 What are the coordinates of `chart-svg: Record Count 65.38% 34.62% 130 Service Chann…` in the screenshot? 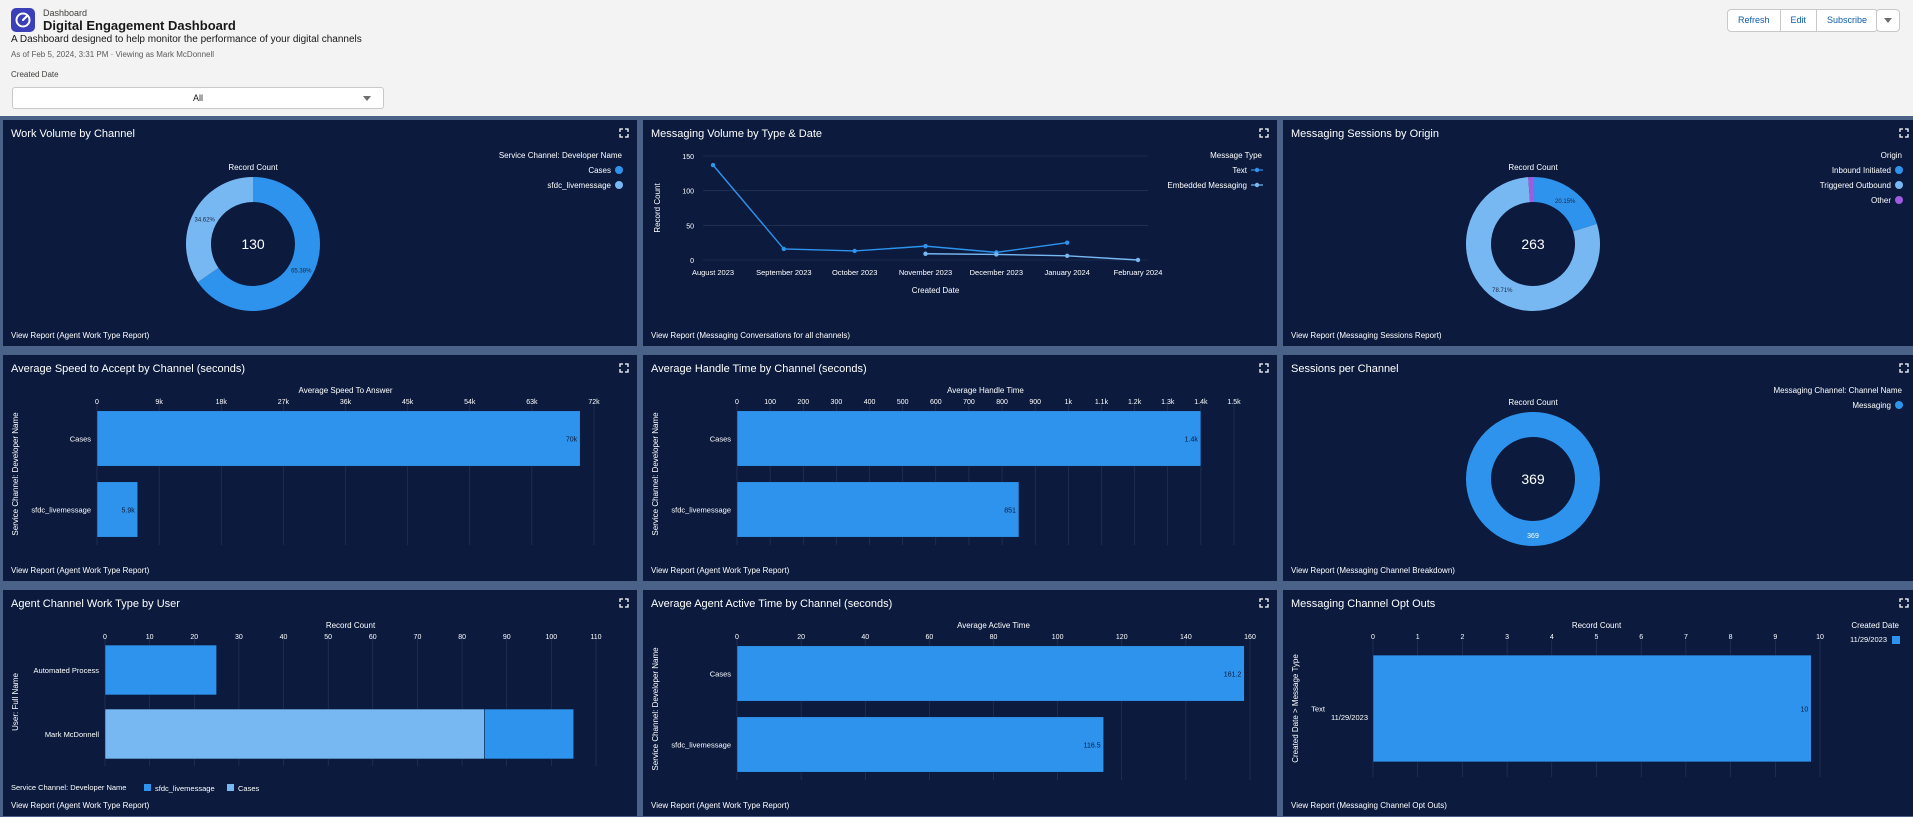 It's located at (404, 231).